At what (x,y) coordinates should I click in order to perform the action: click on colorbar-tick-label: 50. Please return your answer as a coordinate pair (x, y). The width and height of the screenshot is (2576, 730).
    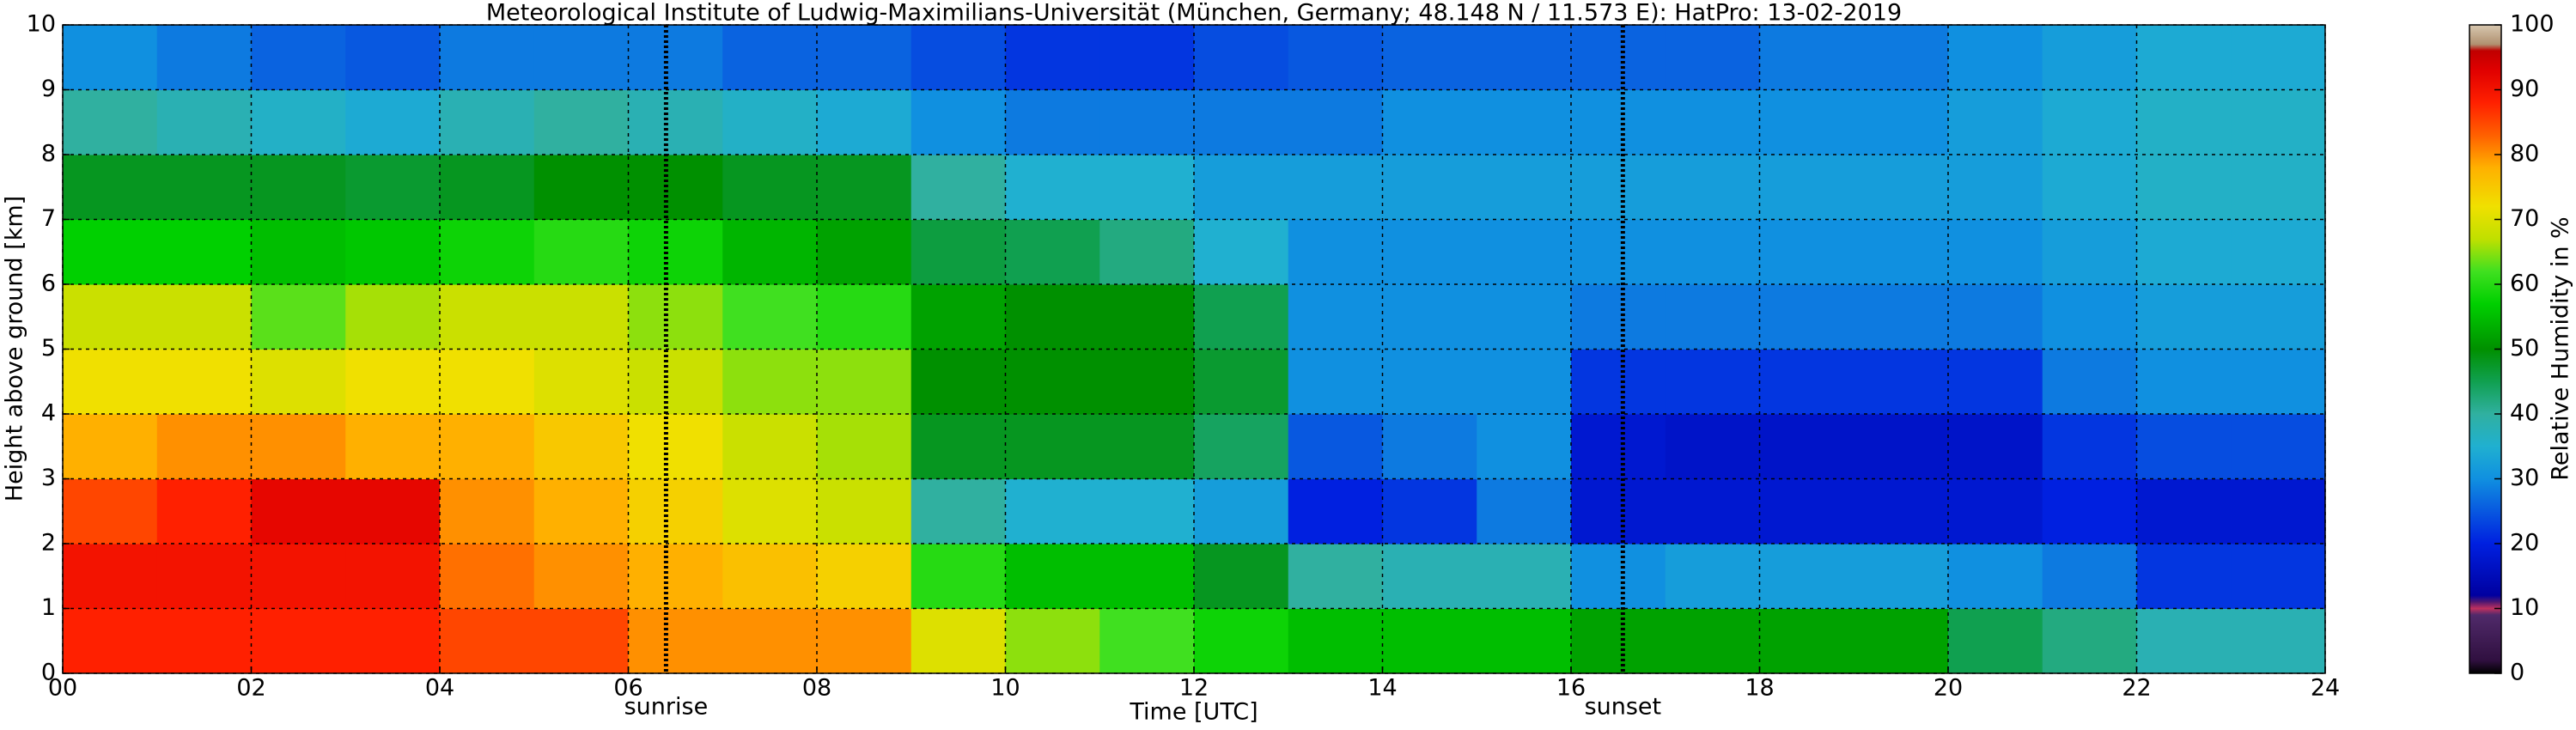
    Looking at the image, I should click on (2524, 348).